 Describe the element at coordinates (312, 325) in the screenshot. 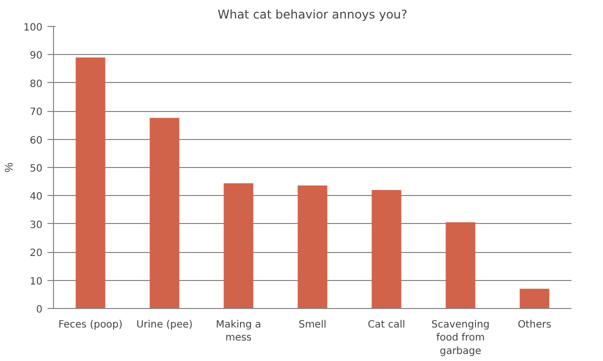

I see `x-tick-label: Smell` at that location.